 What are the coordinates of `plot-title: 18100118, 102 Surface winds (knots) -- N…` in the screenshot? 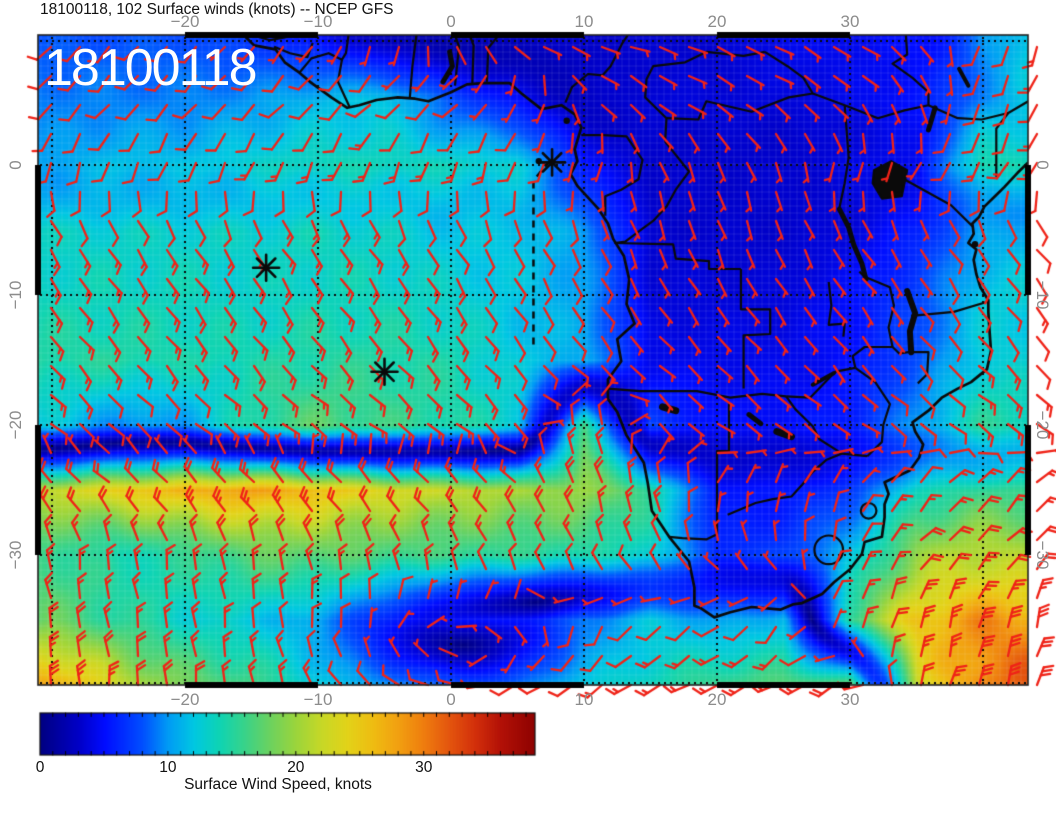 It's located at (217, 9).